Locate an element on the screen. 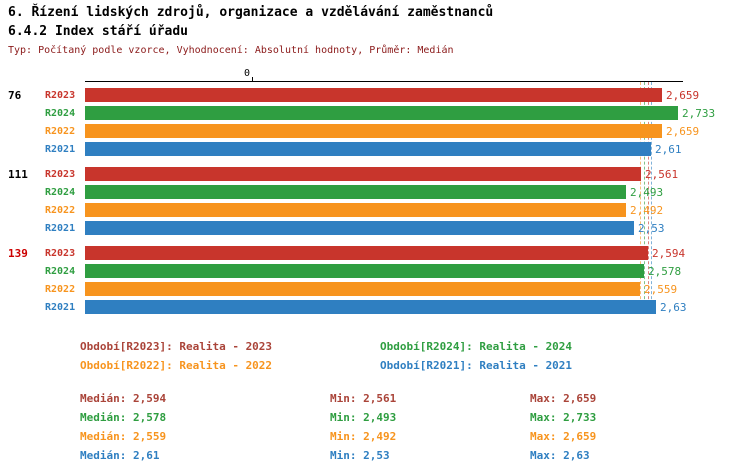 The height and width of the screenshot is (476, 750). bar-row: R2022 2,492 is located at coordinates (375, 210).